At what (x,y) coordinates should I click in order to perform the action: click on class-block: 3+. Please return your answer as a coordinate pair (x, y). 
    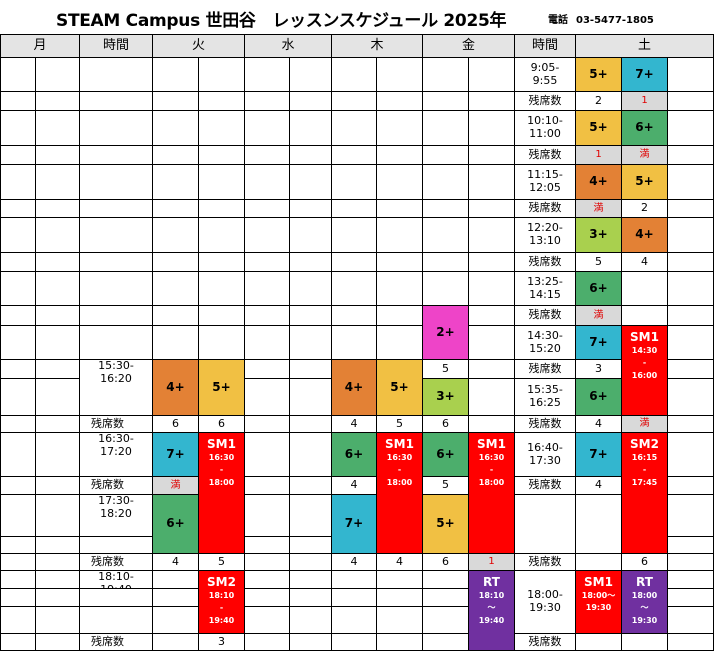
    Looking at the image, I should click on (599, 235).